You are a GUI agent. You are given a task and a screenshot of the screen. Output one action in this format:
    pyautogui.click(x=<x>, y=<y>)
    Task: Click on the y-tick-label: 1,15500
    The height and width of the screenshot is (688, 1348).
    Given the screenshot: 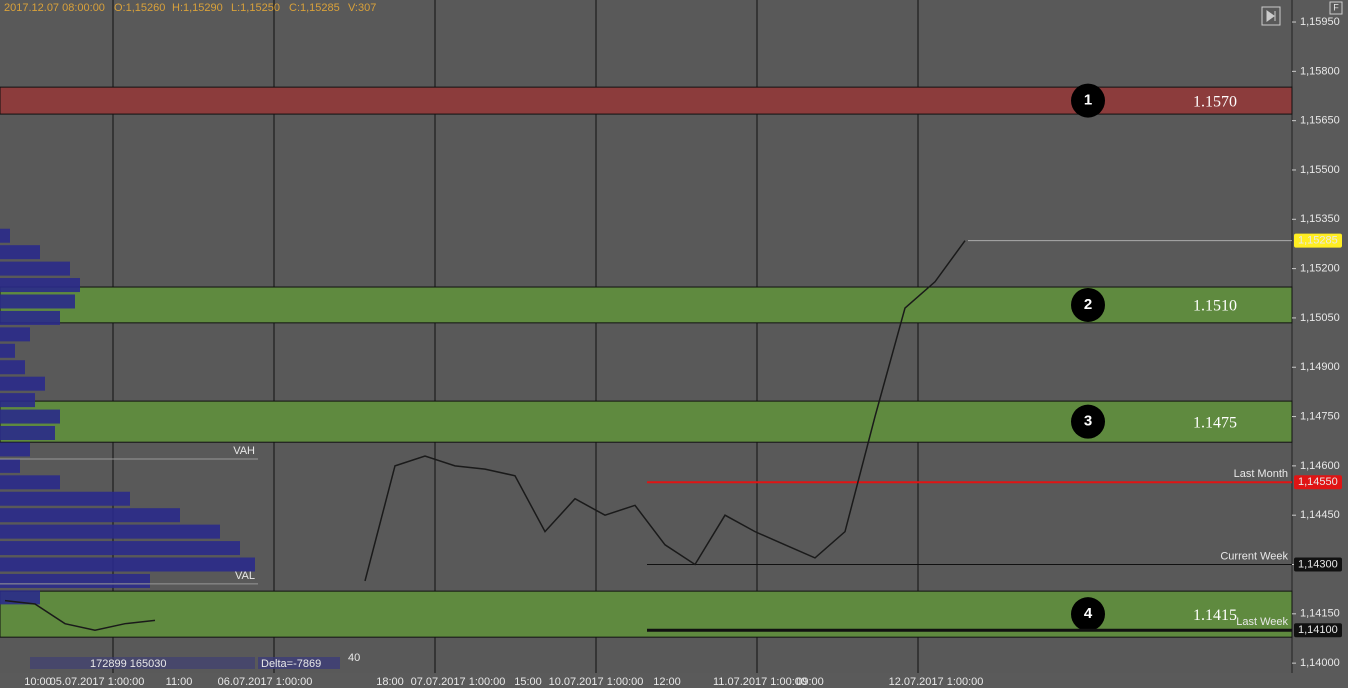 What is the action you would take?
    pyautogui.click(x=1320, y=170)
    